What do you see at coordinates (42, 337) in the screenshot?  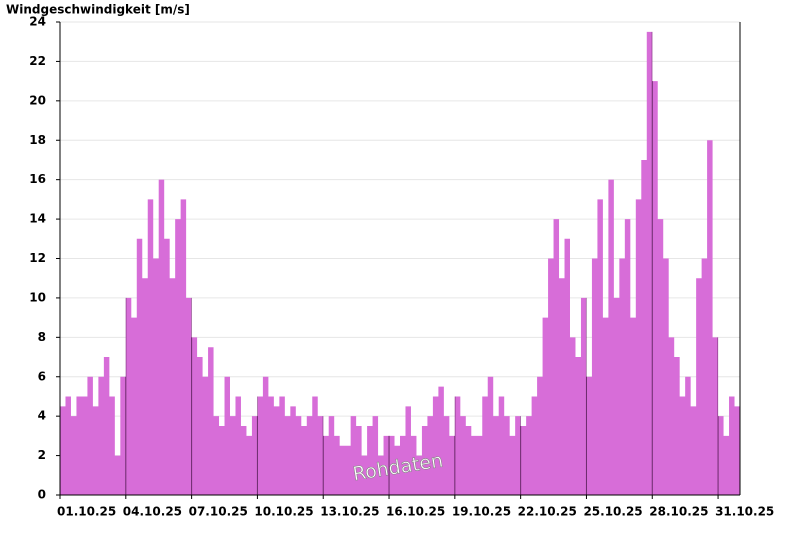 I see `y-tick-label: 8` at bounding box center [42, 337].